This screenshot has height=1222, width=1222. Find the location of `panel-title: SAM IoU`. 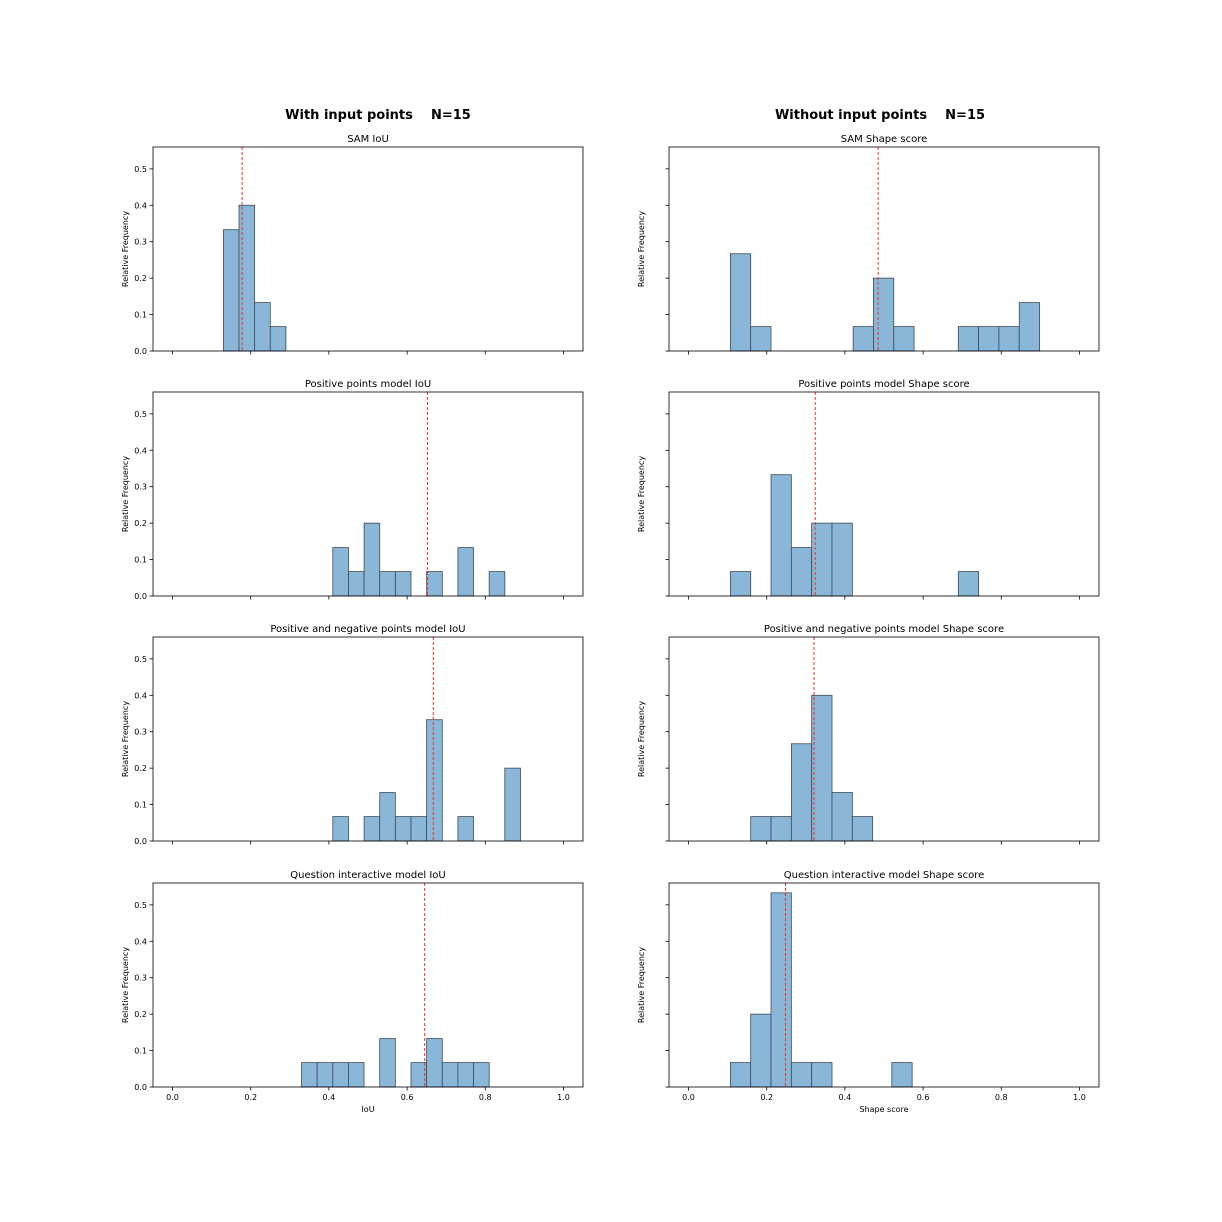

panel-title: SAM IoU is located at coordinates (368, 139).